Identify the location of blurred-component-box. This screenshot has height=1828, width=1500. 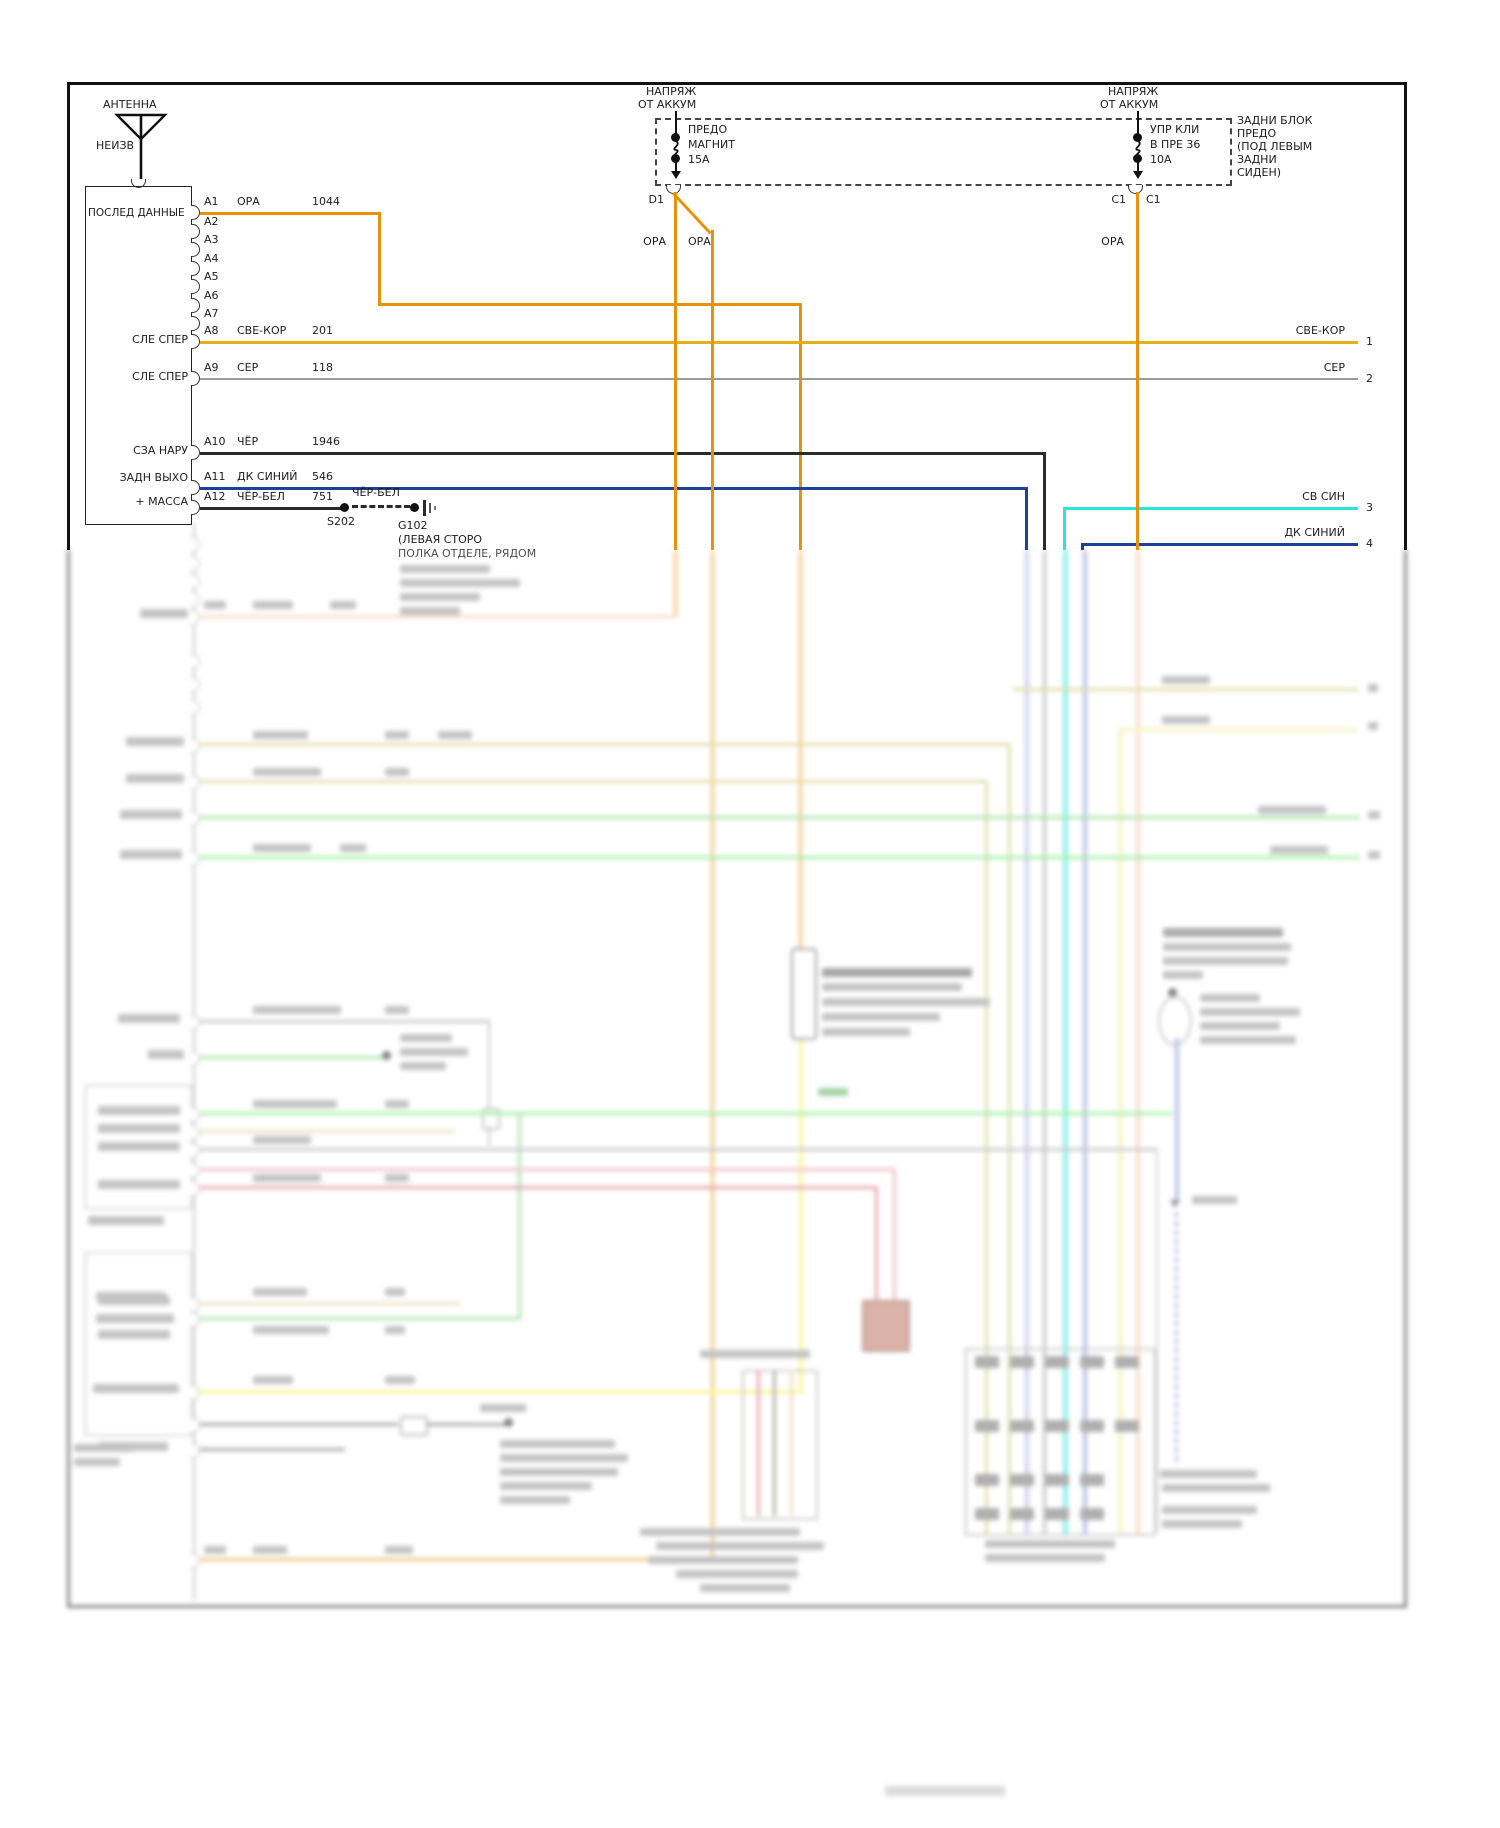
(138, 1147).